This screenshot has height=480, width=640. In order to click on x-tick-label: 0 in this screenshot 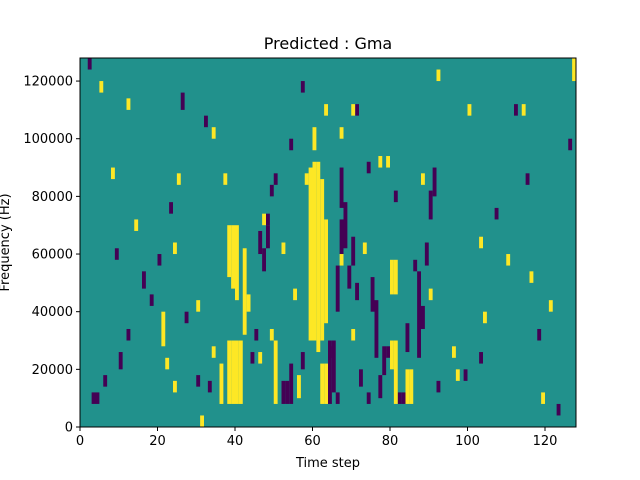, I will do `click(80, 441)`.